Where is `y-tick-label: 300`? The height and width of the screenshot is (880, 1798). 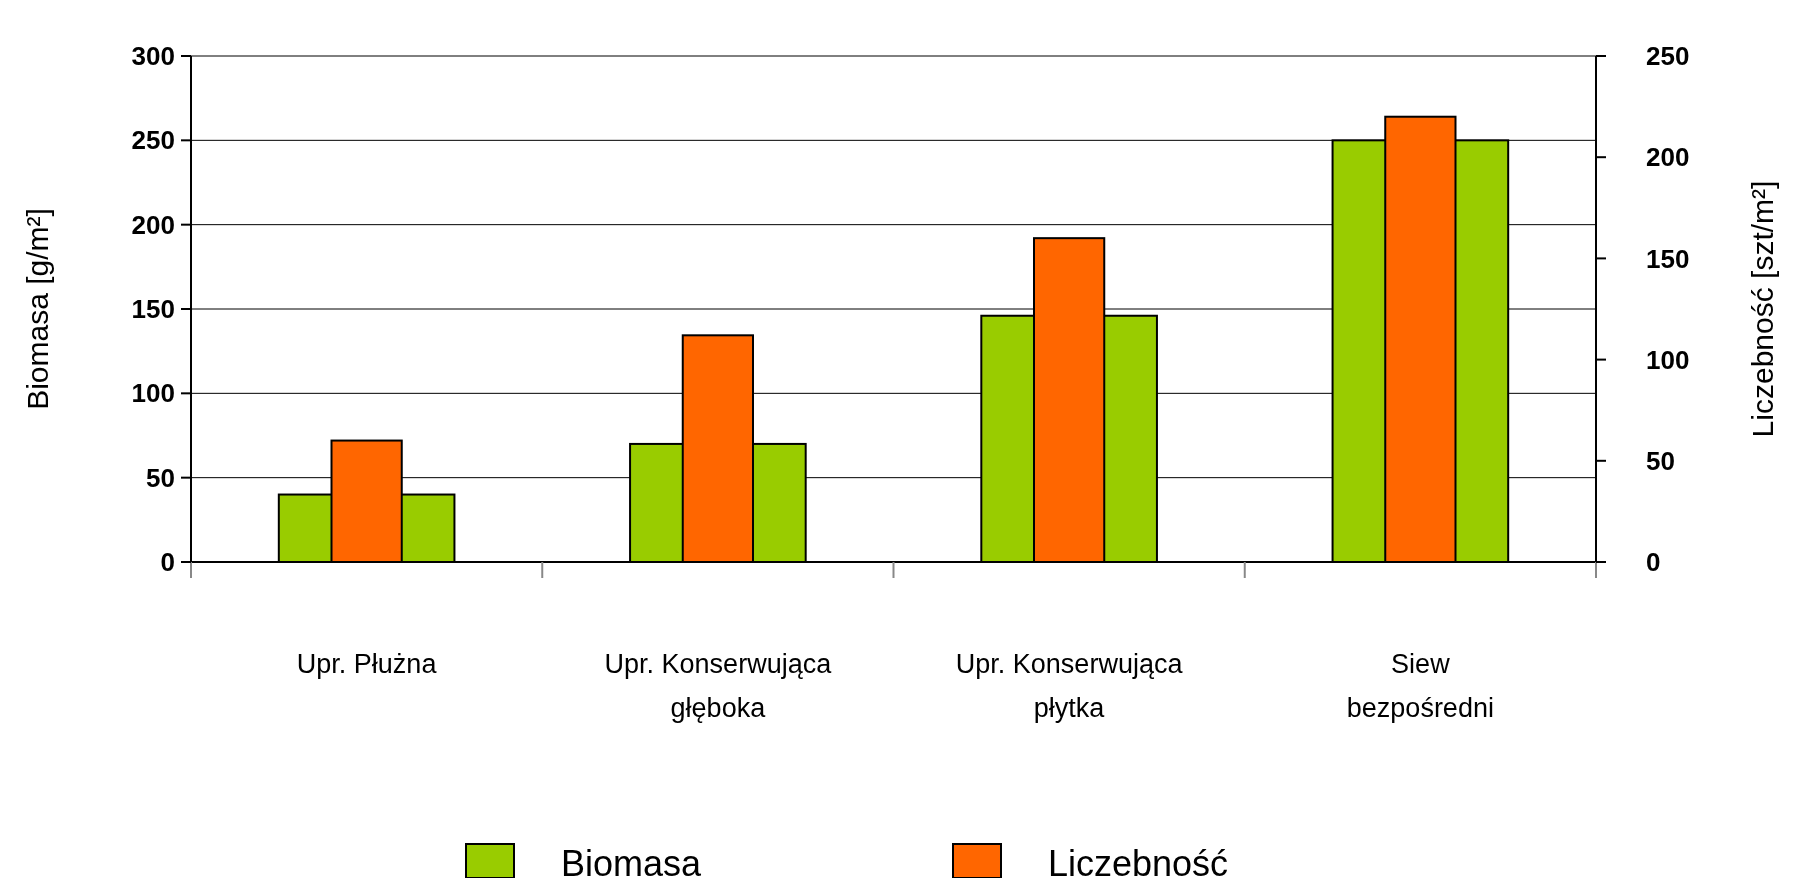 y-tick-label: 300 is located at coordinates (153, 56).